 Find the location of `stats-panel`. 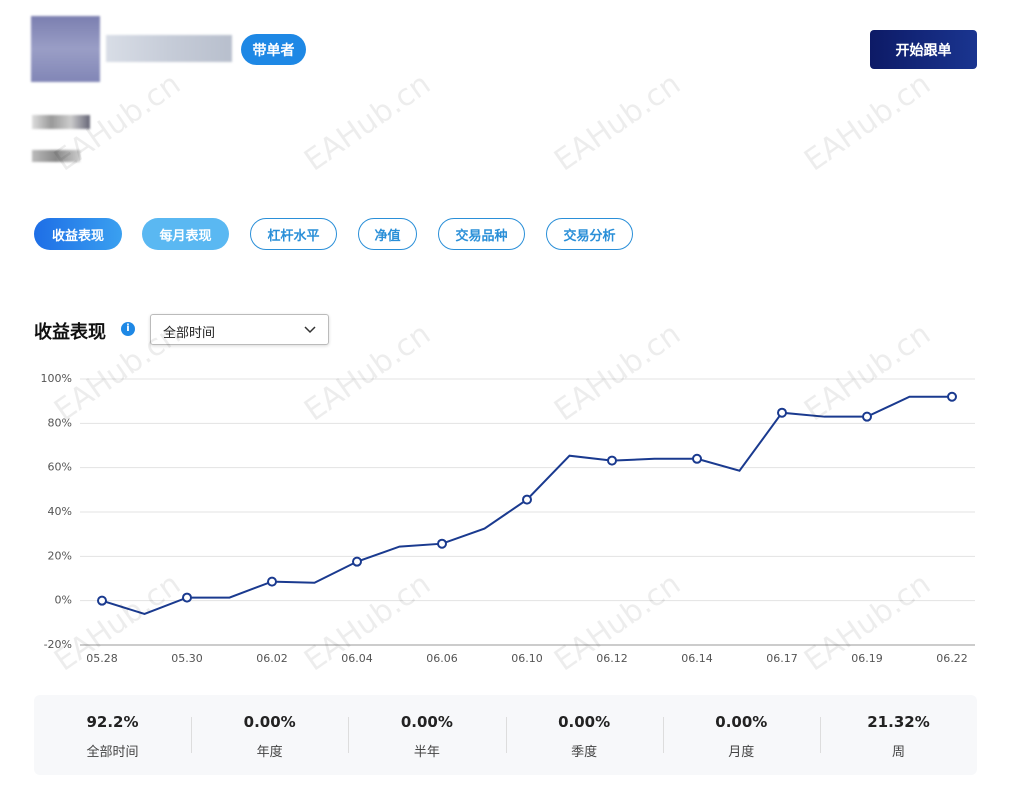

stats-panel is located at coordinates (505, 735).